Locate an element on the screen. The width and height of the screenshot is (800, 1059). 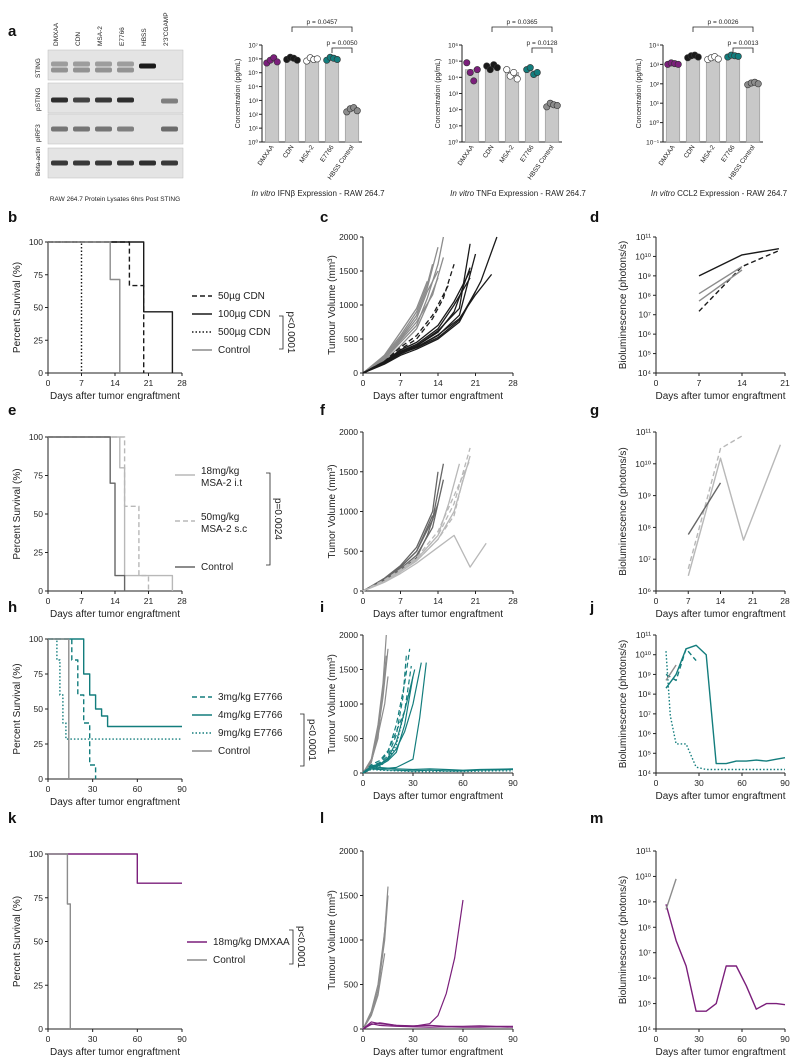
y-axis-label: Bioluminescence (photons/s) is located at coordinates (623, 511).